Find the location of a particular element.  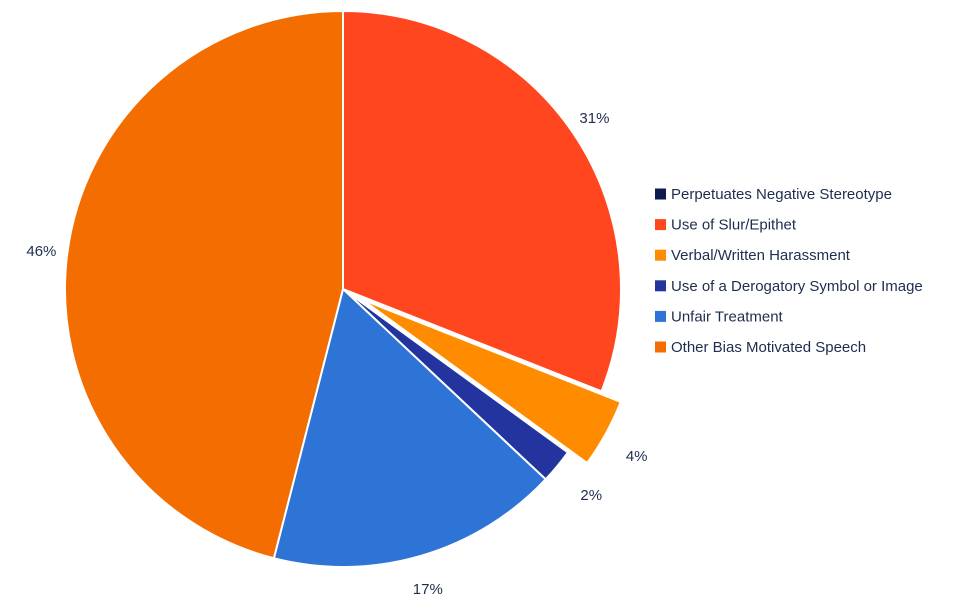

pie-slice-verbal-written-harassment is located at coordinates (492, 381).